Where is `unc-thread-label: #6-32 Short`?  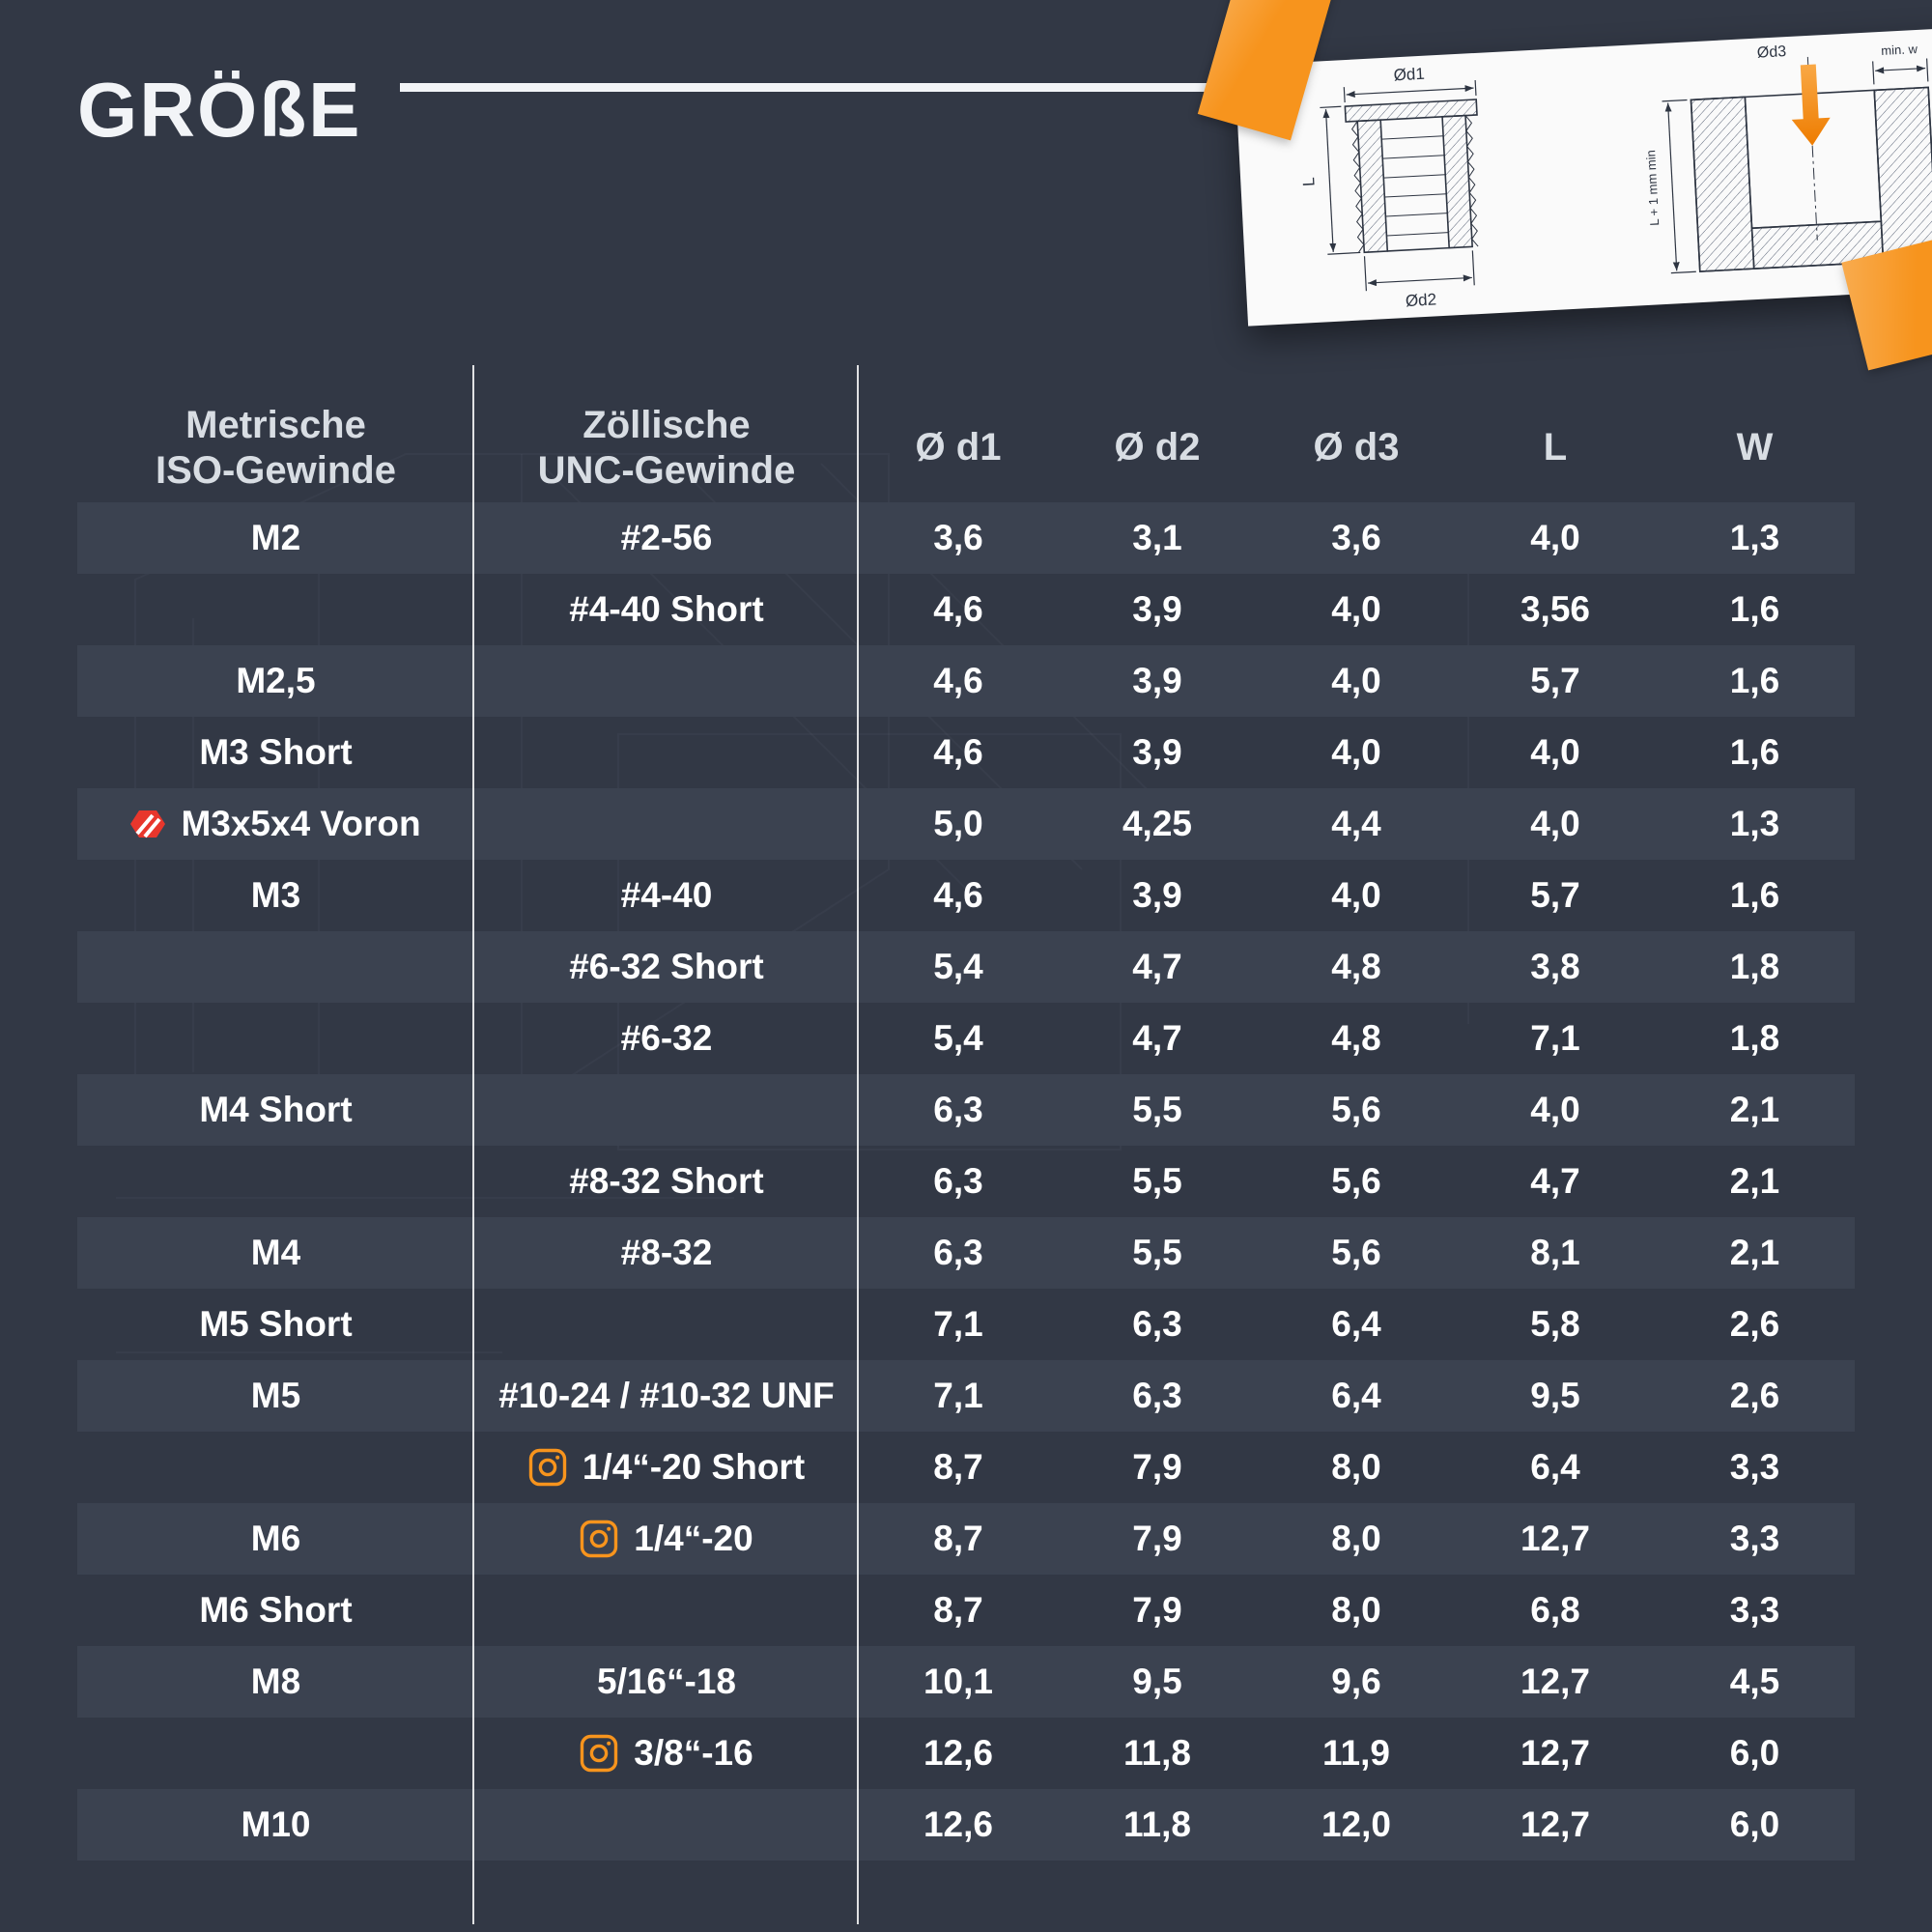
unc-thread-label: #6-32 Short is located at coordinates (666, 966).